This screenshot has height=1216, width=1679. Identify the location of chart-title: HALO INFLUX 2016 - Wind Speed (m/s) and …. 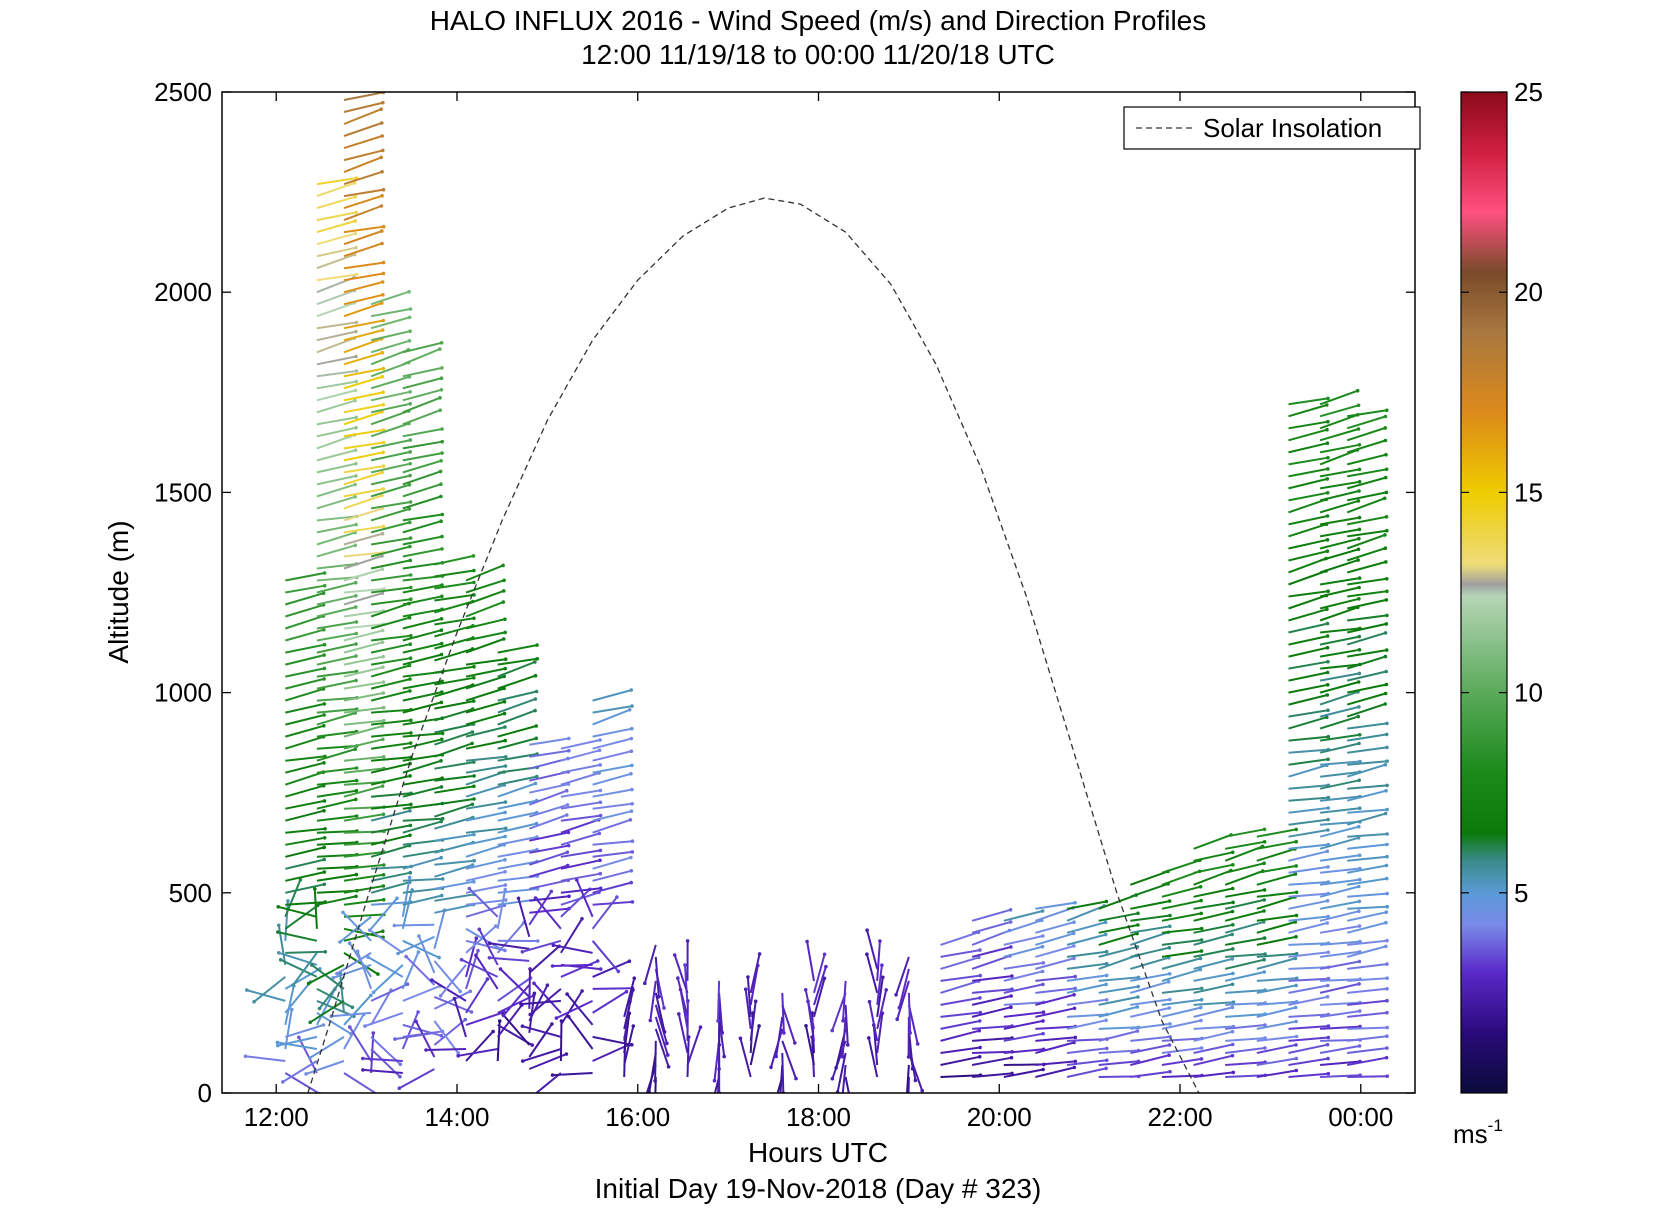
(818, 20).